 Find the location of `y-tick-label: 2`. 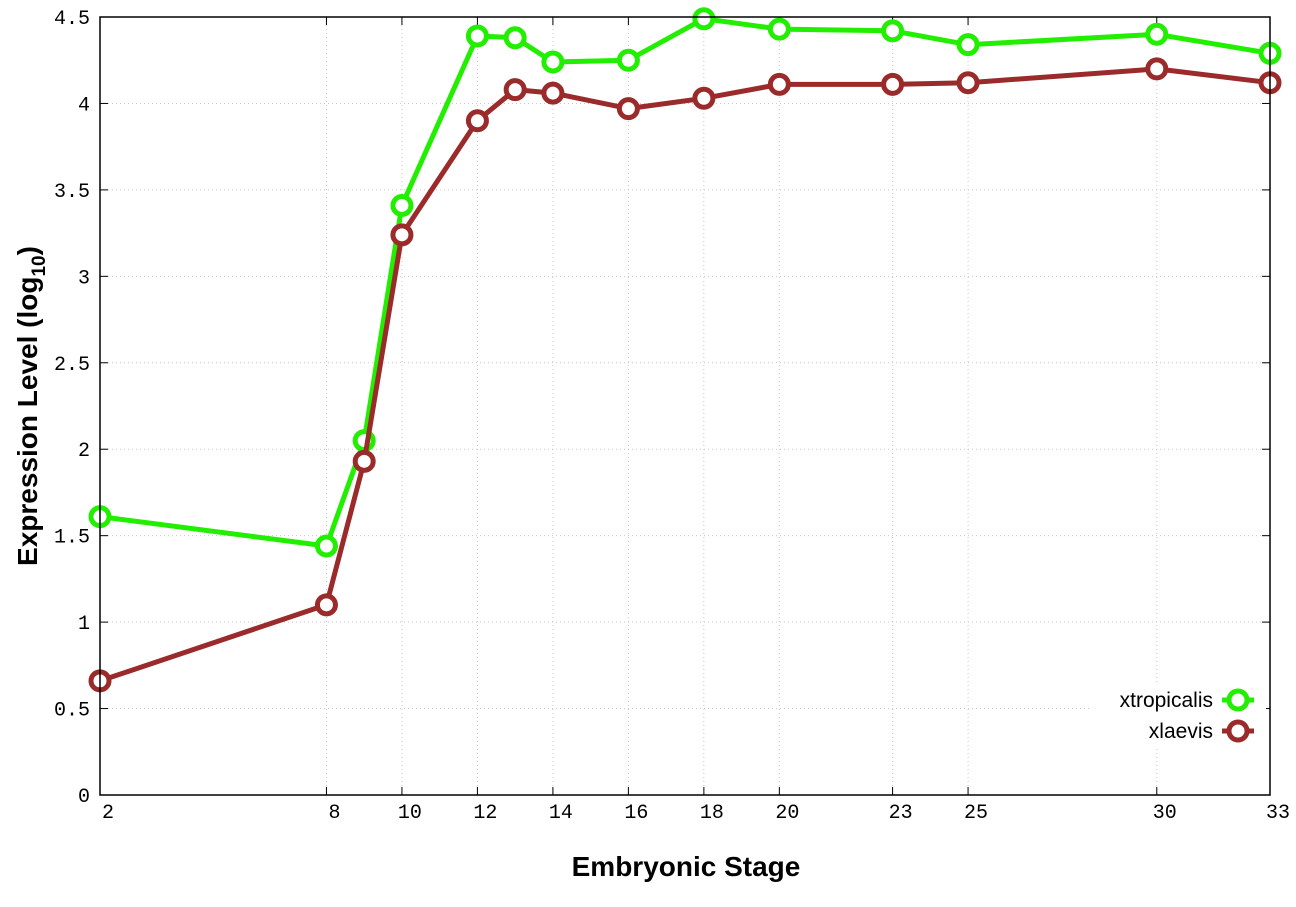

y-tick-label: 2 is located at coordinates (84, 451).